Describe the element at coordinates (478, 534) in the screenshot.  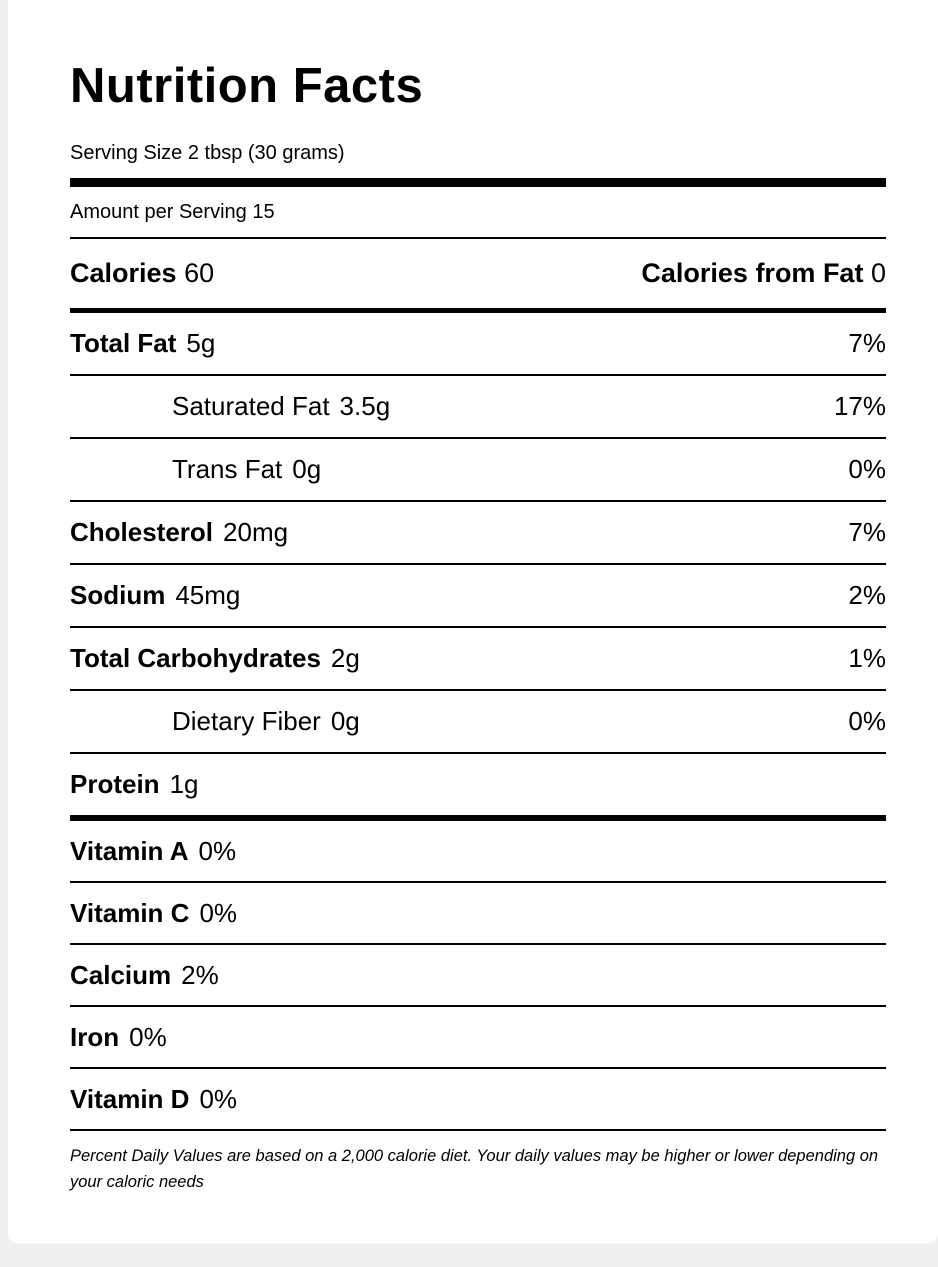
I see `nutrient-row-cholesterol: Cholesterol 20mg 7%` at that location.